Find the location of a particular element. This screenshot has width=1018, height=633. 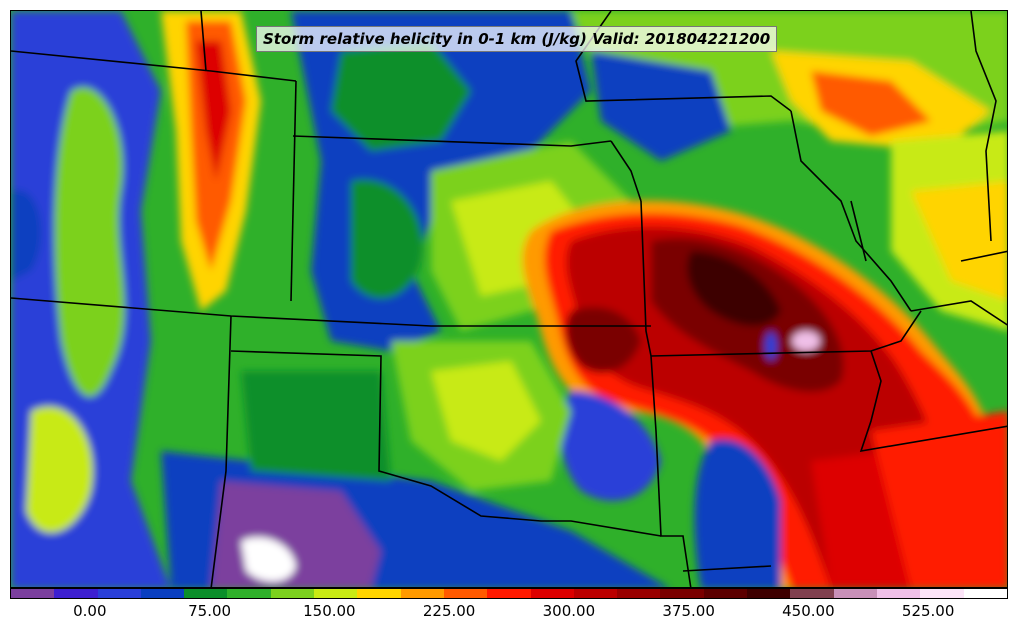

colorbar-tick-label: 525.00 is located at coordinates (928, 611).